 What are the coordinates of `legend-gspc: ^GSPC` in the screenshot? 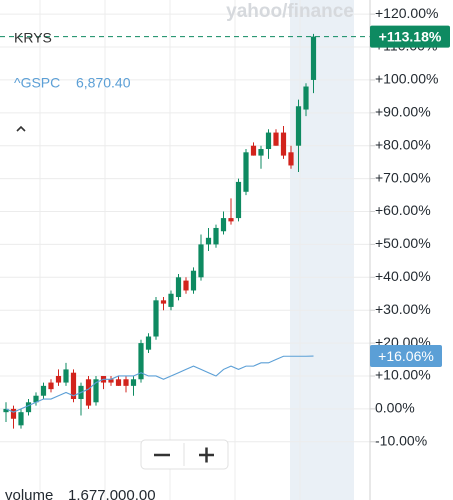 It's located at (37, 83).